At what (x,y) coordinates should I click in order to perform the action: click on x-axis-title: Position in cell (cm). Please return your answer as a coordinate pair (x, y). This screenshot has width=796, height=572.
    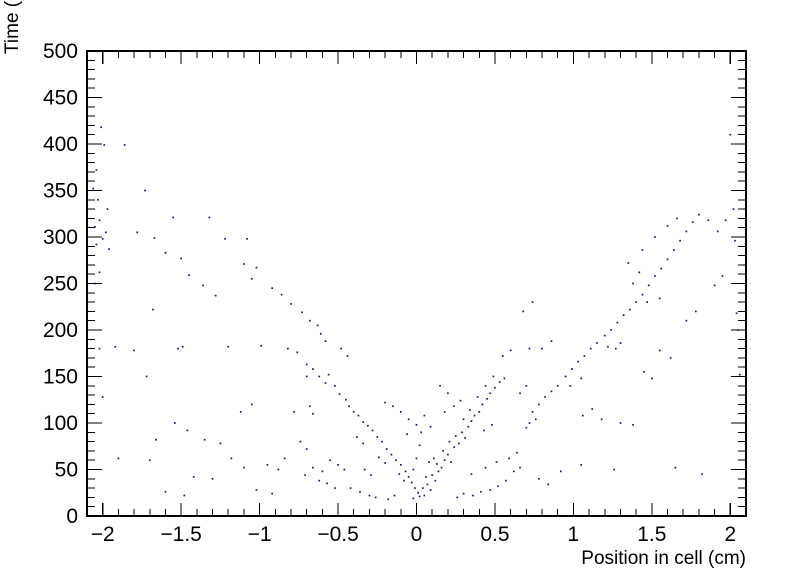
    Looking at the image, I should click on (663, 558).